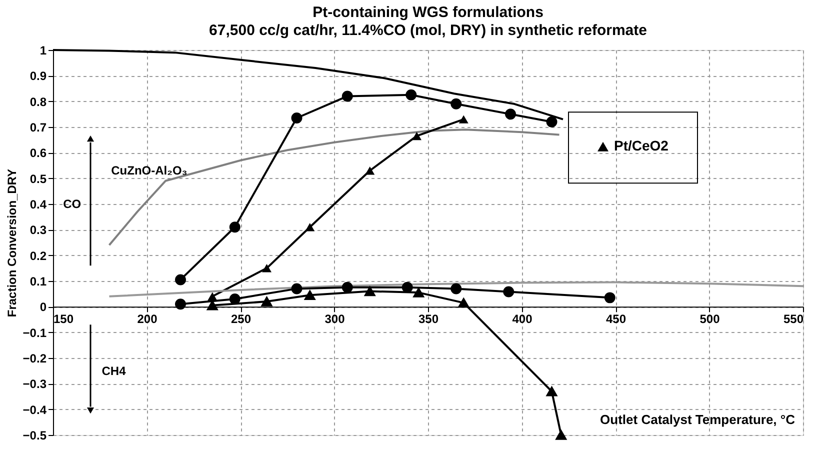 This screenshot has width=832, height=455. Describe the element at coordinates (698, 419) in the screenshot. I see `x-axis-title: Outlet Catalyst Temperature, °C` at that location.